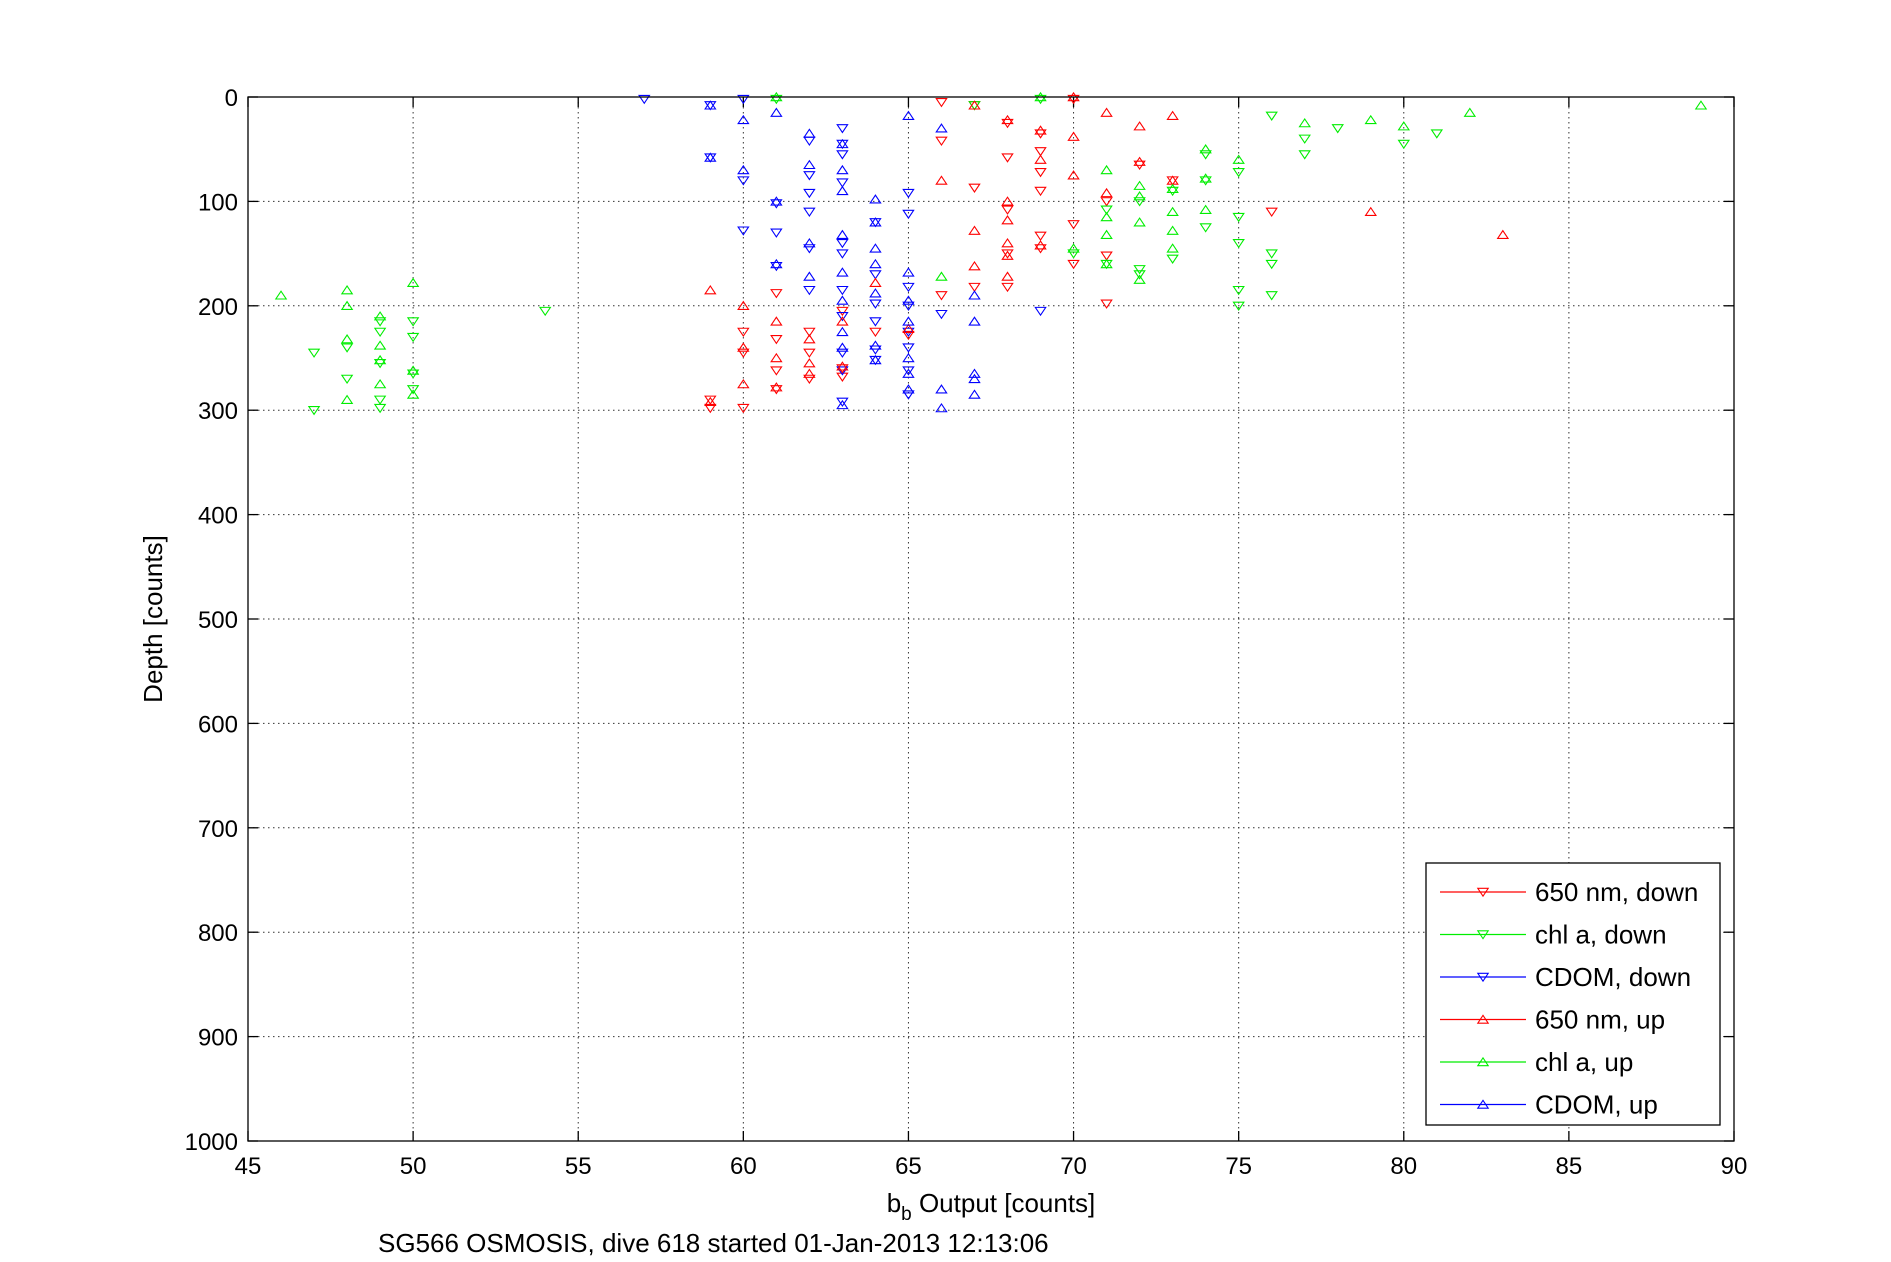 Image resolution: width=1891 pixels, height=1262 pixels. I want to click on x-tick-label: 80, so click(1403, 1166).